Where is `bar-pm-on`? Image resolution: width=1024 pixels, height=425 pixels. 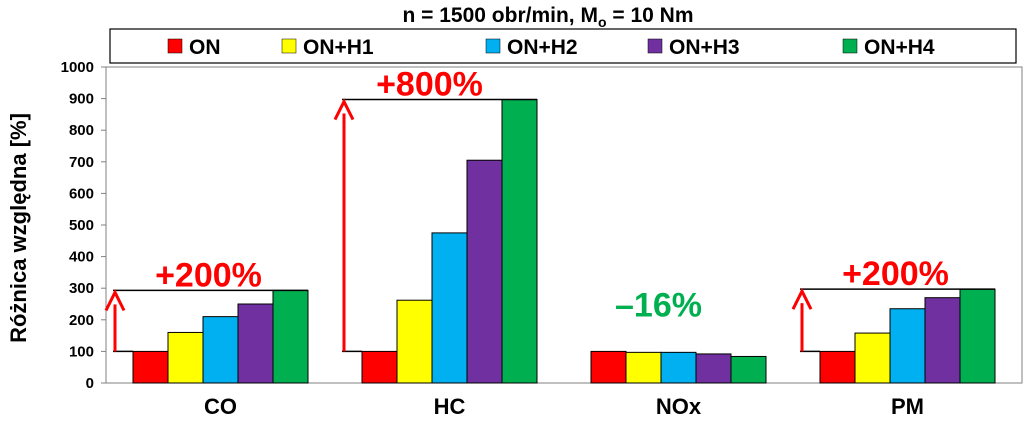 bar-pm-on is located at coordinates (837, 367).